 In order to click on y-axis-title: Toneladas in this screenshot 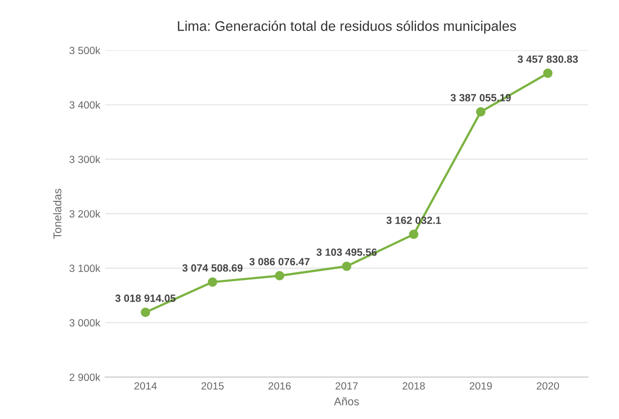, I will do `click(57, 213)`.